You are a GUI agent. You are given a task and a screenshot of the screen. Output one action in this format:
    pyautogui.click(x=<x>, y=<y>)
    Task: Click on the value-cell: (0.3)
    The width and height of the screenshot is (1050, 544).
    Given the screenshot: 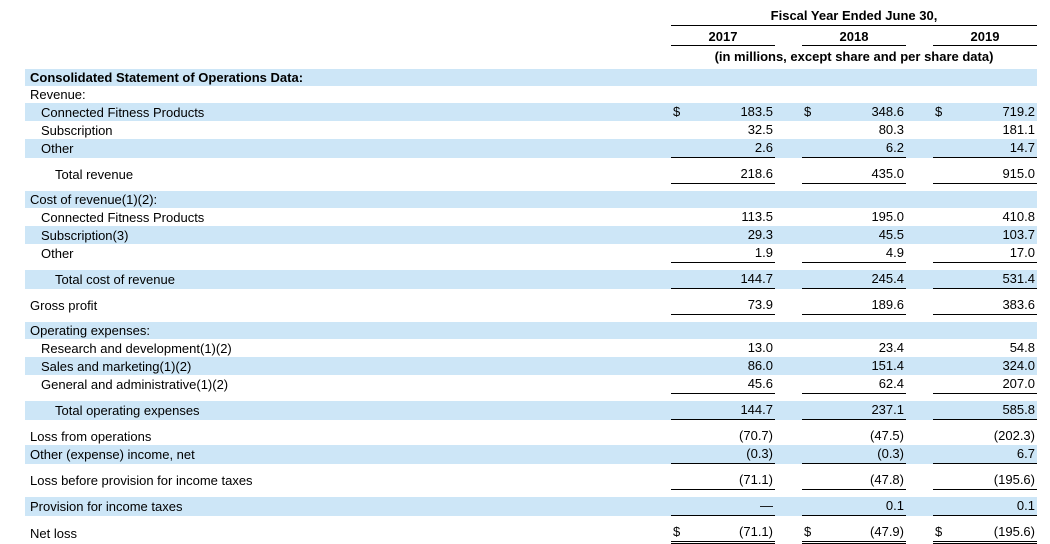 What is the action you would take?
    pyautogui.click(x=723, y=454)
    